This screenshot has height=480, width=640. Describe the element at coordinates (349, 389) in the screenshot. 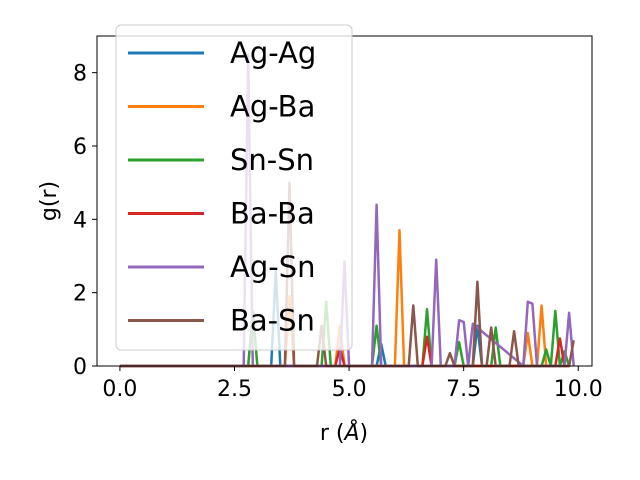

I see `x-tick-label: 5.0` at that location.